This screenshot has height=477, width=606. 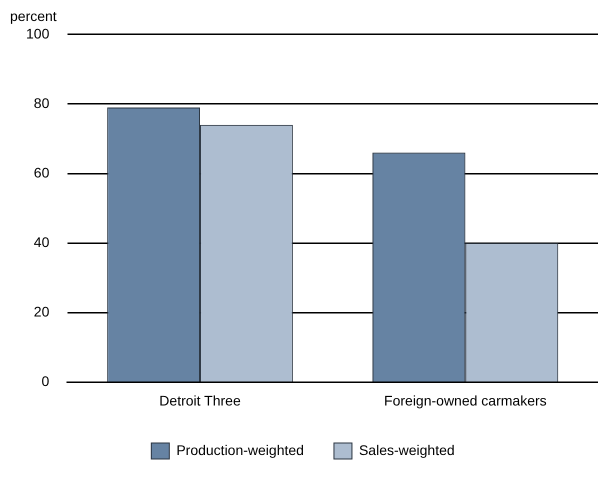 I want to click on y-tick-label: 20, so click(x=42, y=312).